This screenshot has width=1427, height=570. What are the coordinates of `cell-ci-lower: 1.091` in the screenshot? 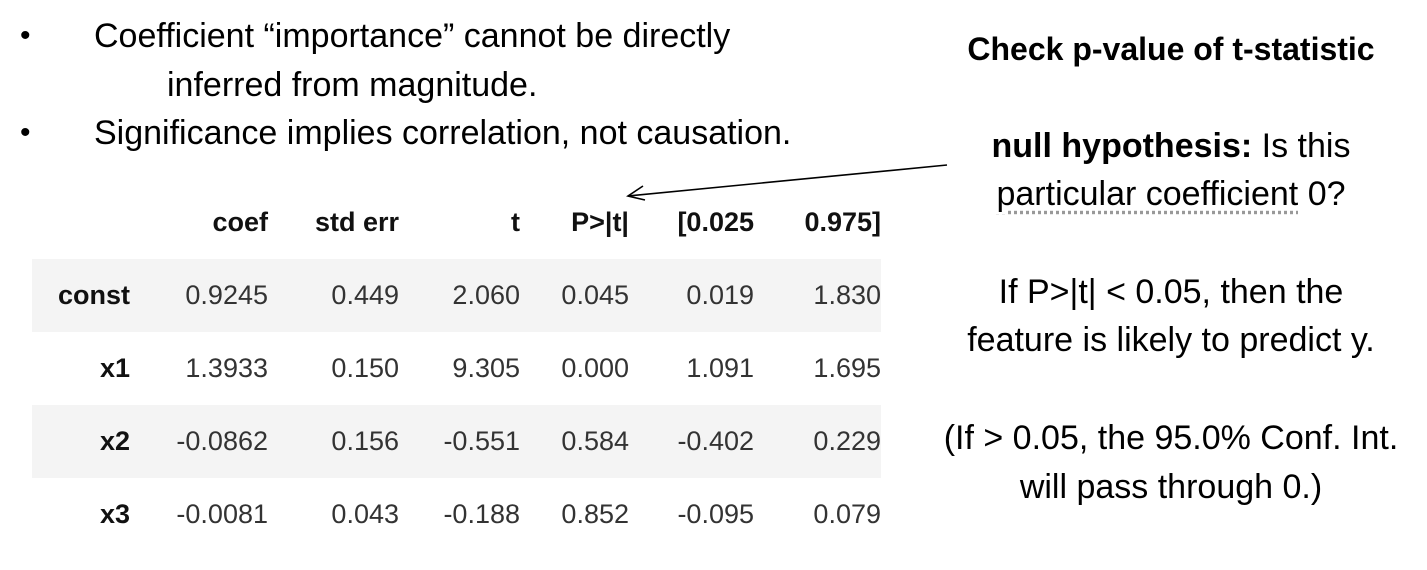 It's located at (720, 368).